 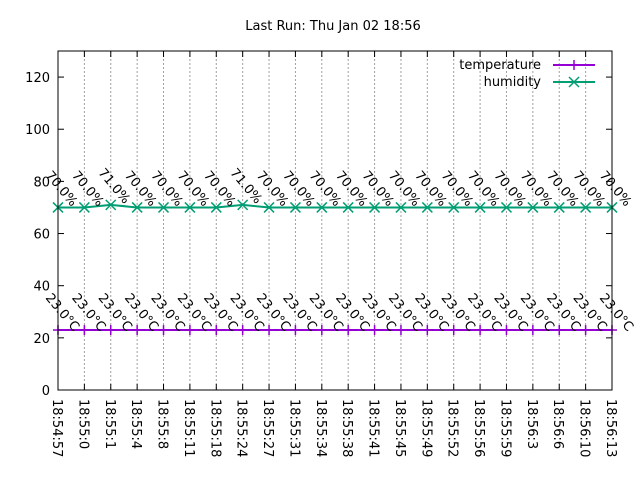 I want to click on x-tick-label: 18:56:6, so click(x=557, y=424).